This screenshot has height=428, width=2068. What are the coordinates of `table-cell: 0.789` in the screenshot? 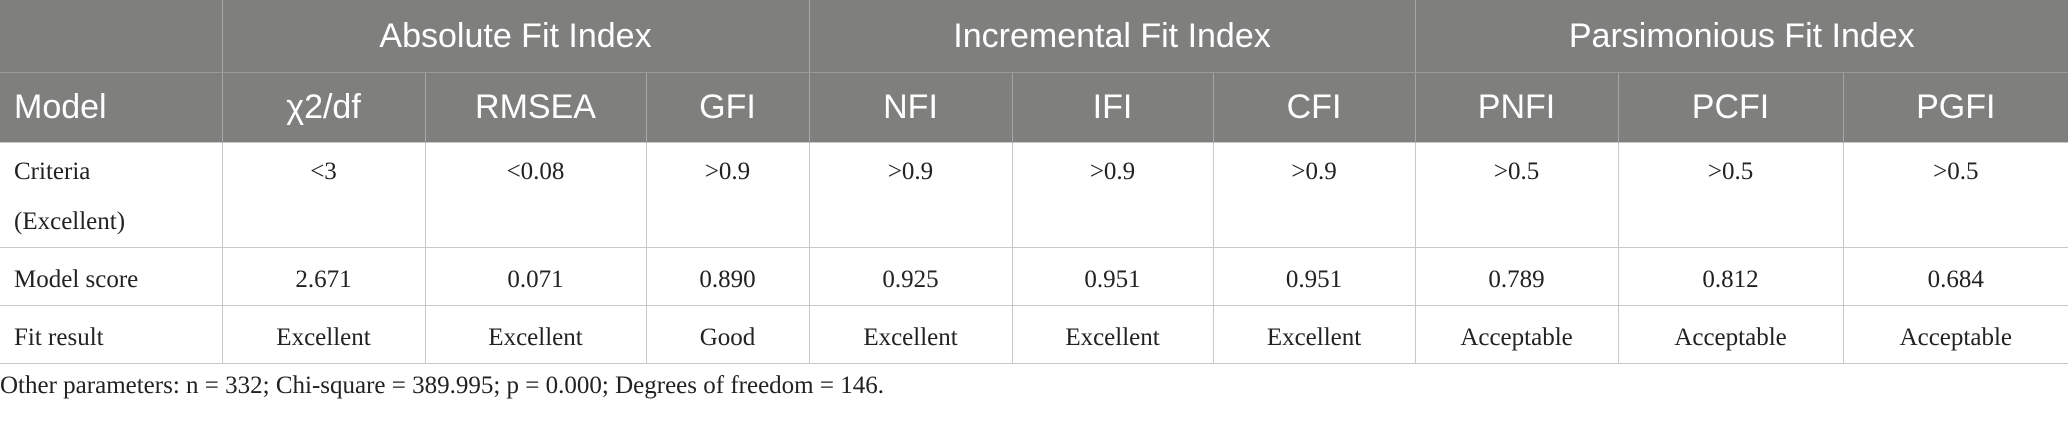 It's located at (1516, 276).